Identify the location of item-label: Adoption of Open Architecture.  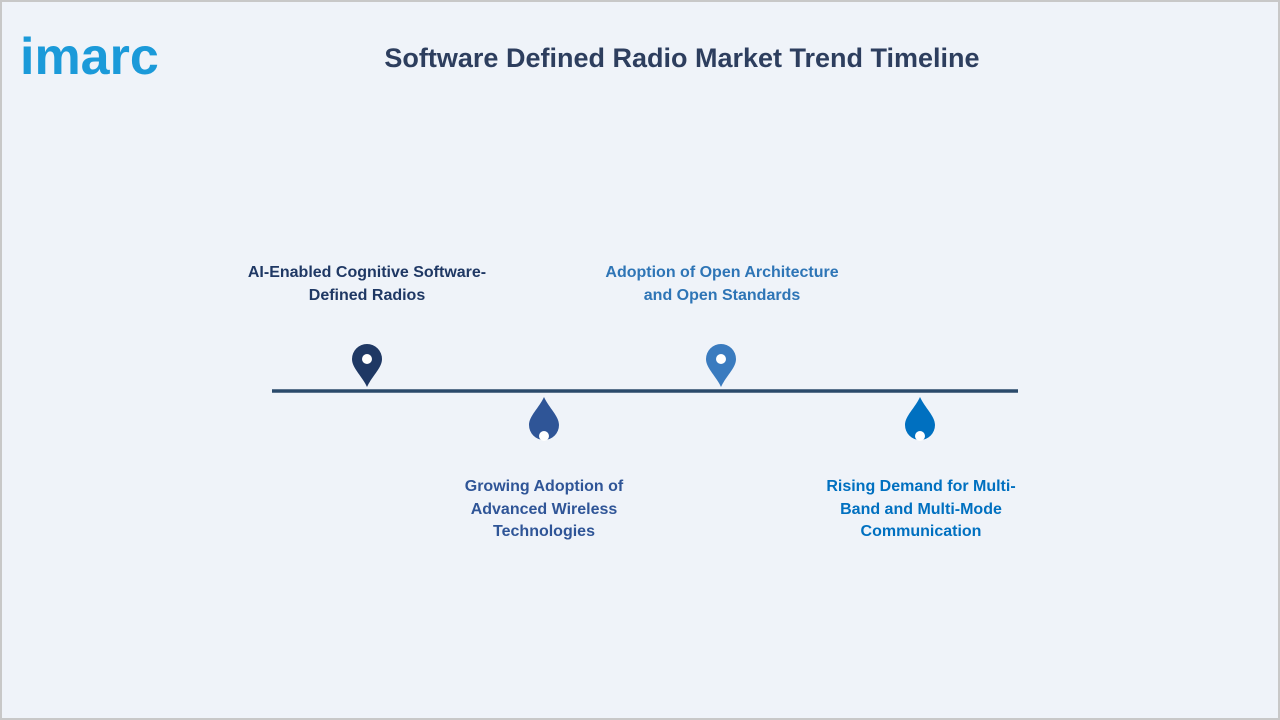
(721, 272).